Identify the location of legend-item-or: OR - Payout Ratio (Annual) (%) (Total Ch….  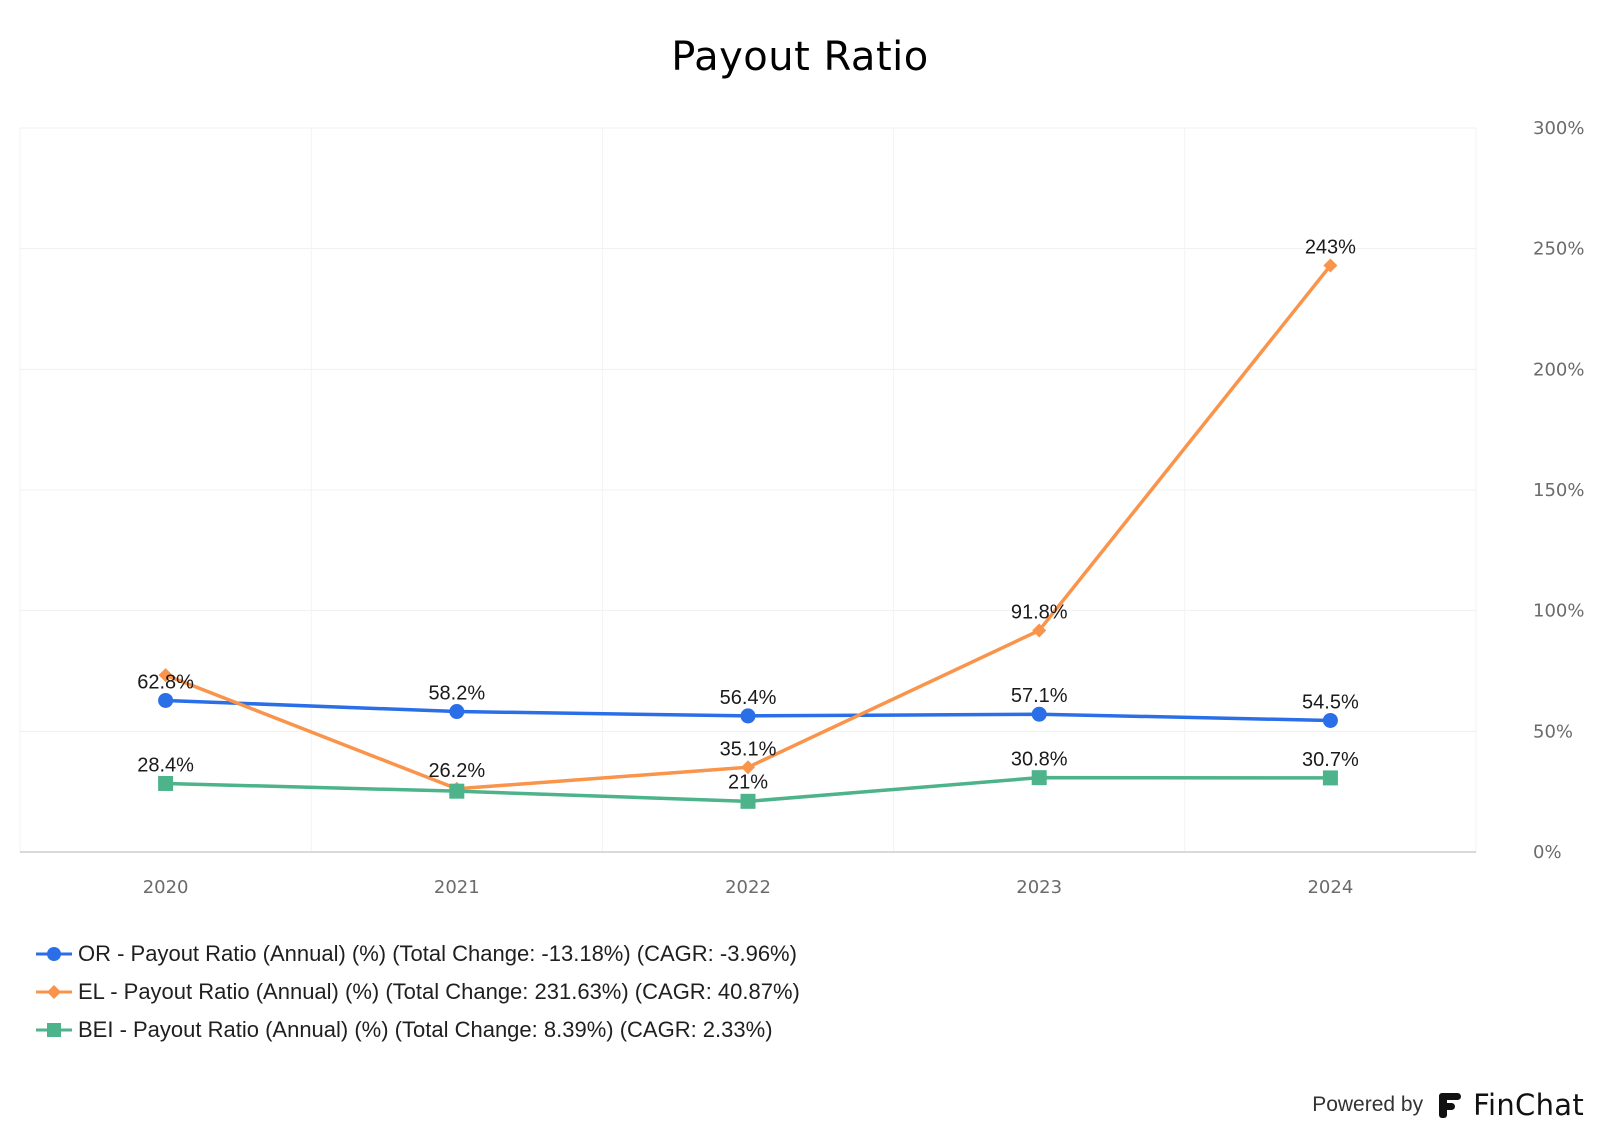
(418, 954).